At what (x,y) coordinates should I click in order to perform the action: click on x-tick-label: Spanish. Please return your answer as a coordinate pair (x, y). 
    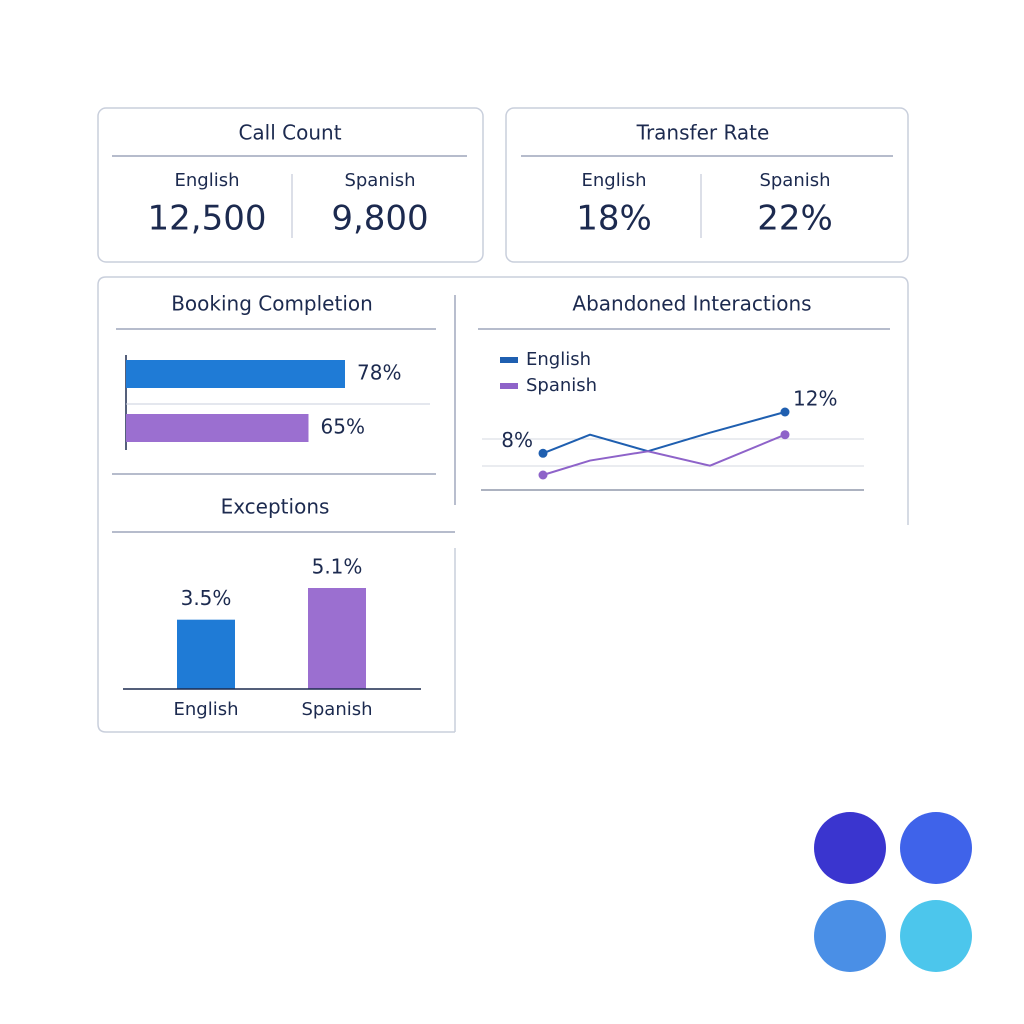
    Looking at the image, I should click on (336, 709).